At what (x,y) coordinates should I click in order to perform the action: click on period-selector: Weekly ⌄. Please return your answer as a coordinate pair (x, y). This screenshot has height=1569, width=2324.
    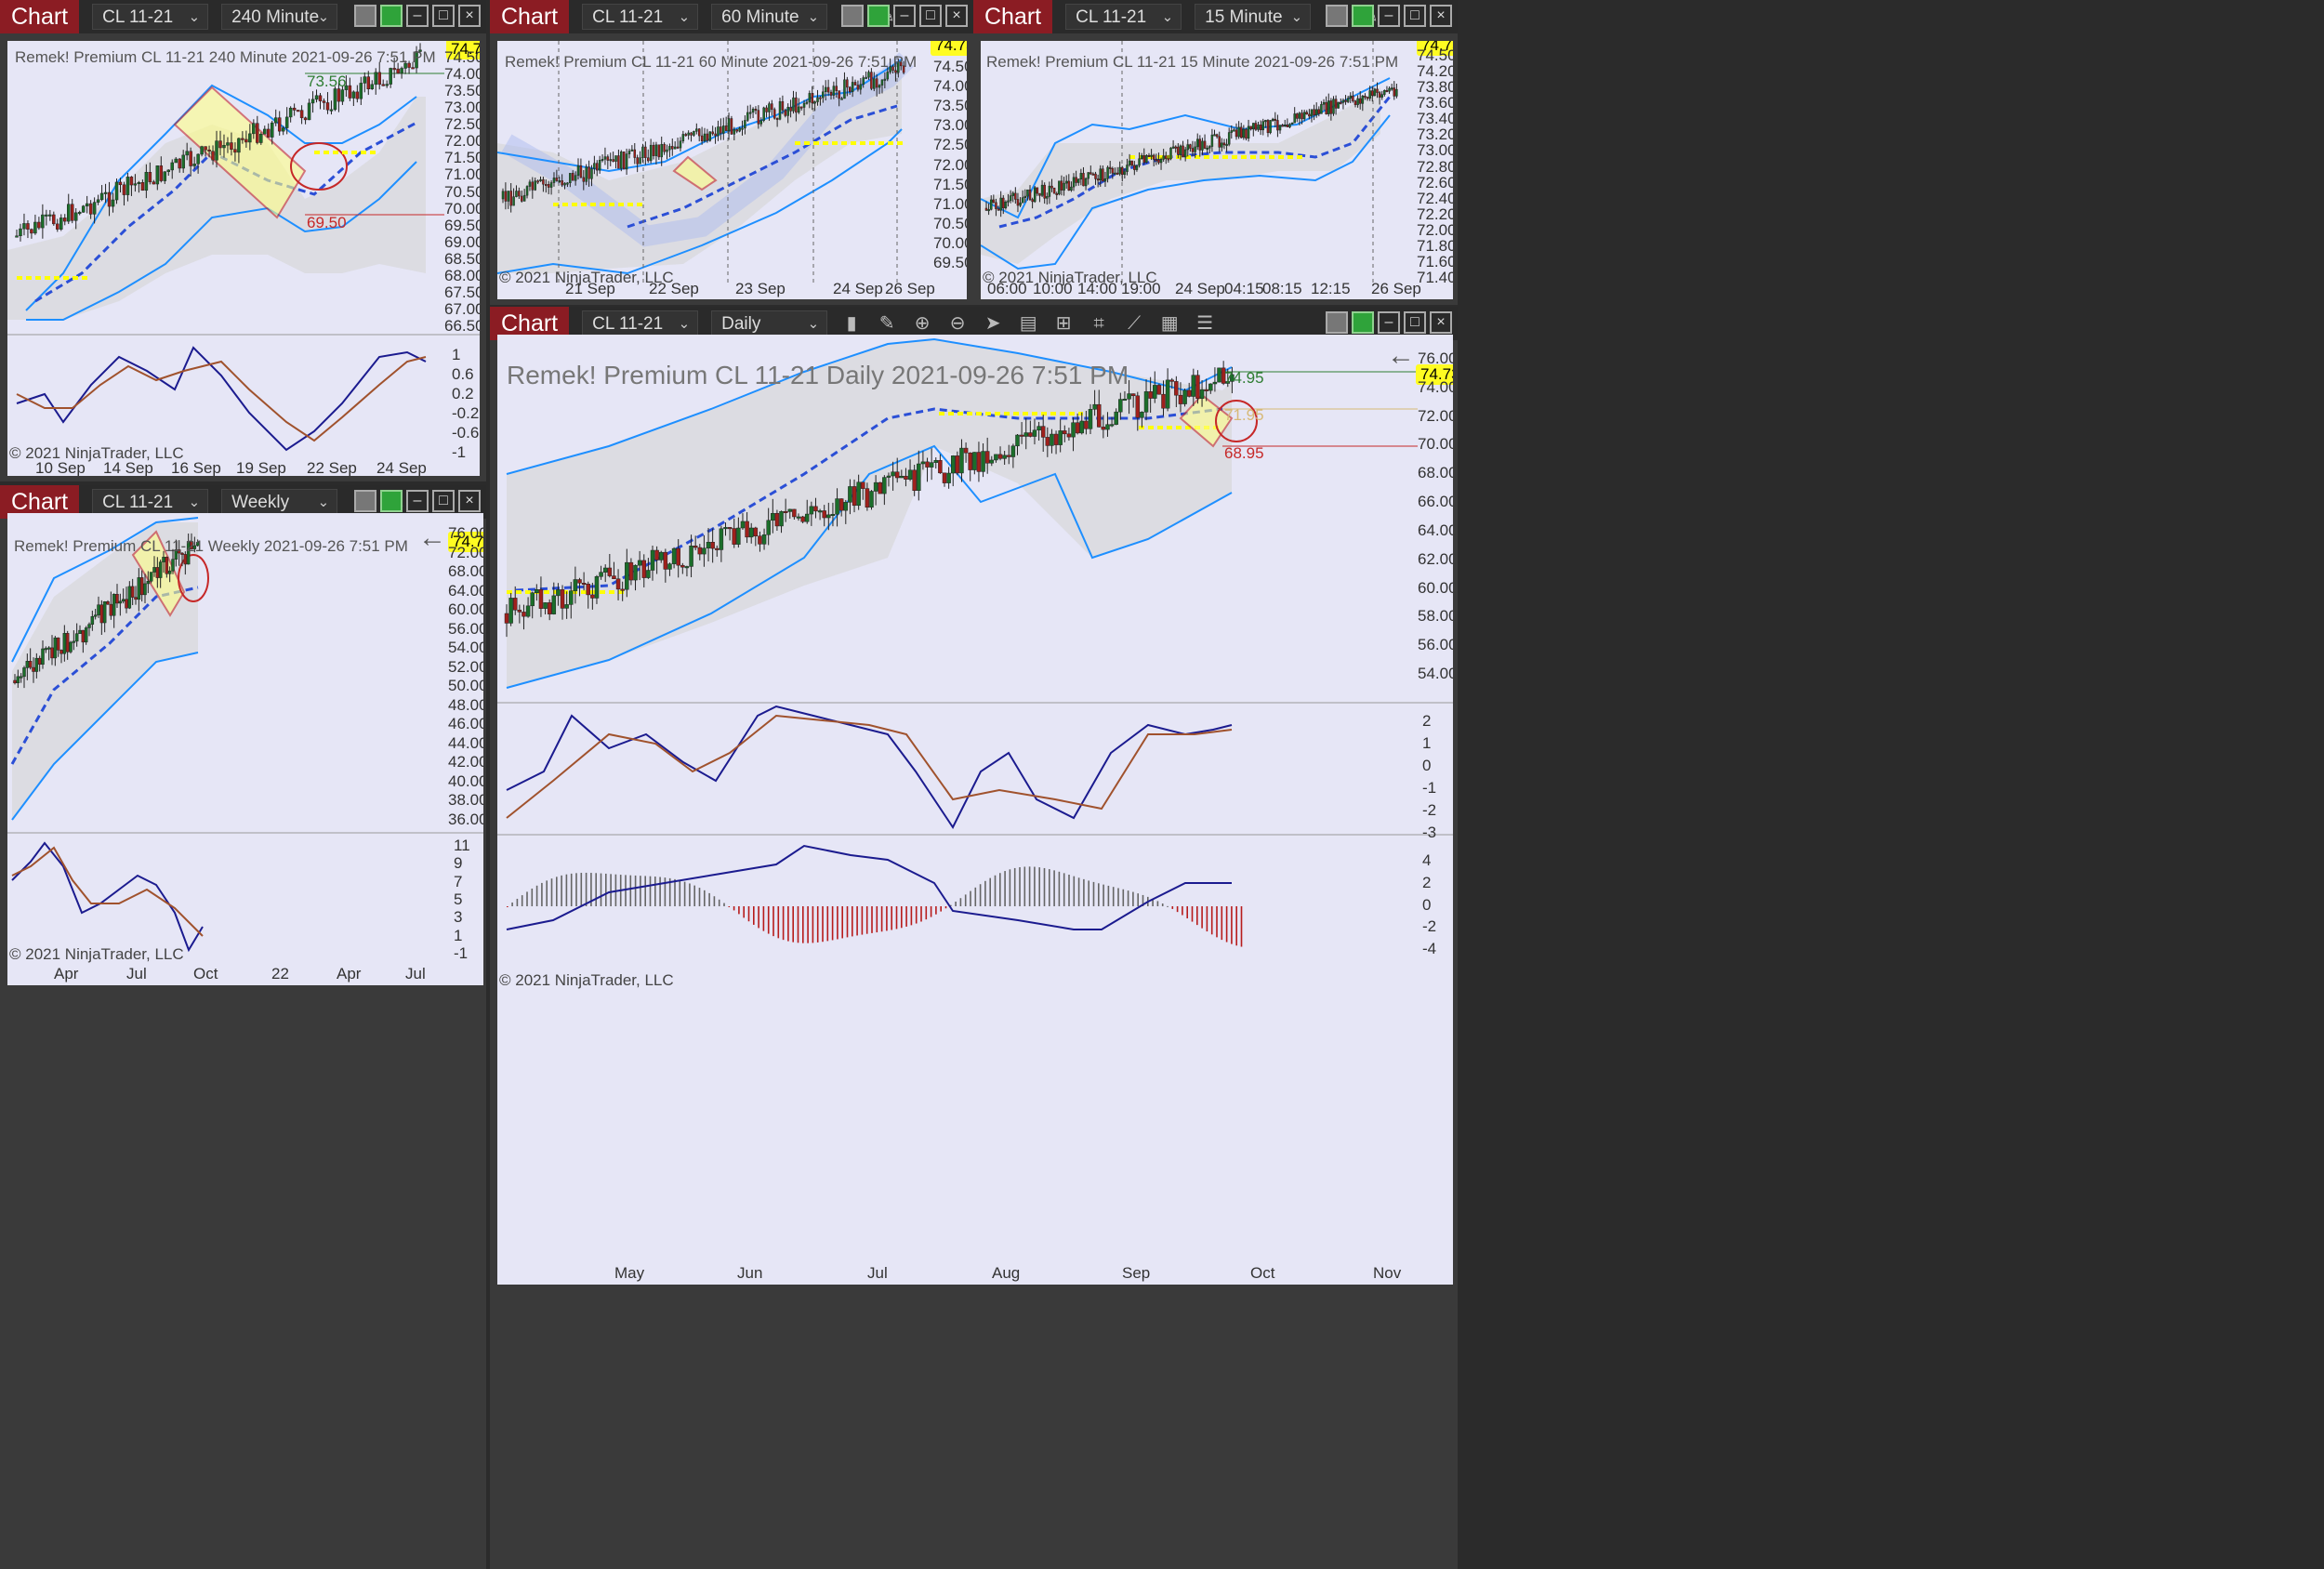
    Looking at the image, I should click on (279, 502).